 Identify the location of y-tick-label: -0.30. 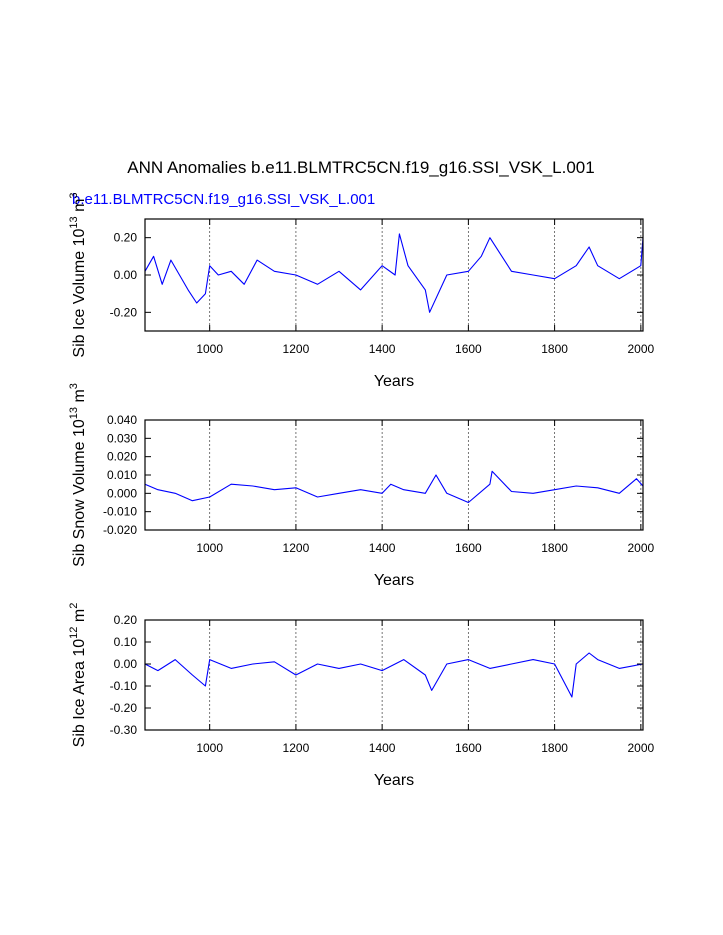
(124, 730).